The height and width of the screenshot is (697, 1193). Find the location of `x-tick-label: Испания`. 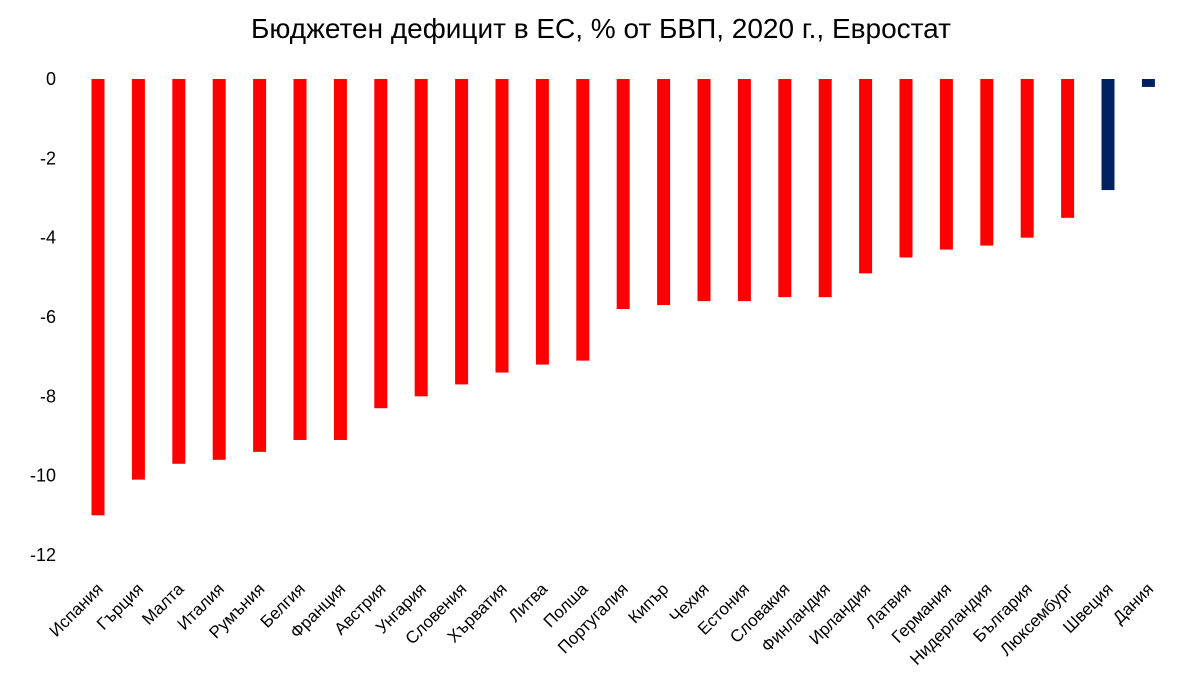

x-tick-label: Испания is located at coordinates (76, 609).